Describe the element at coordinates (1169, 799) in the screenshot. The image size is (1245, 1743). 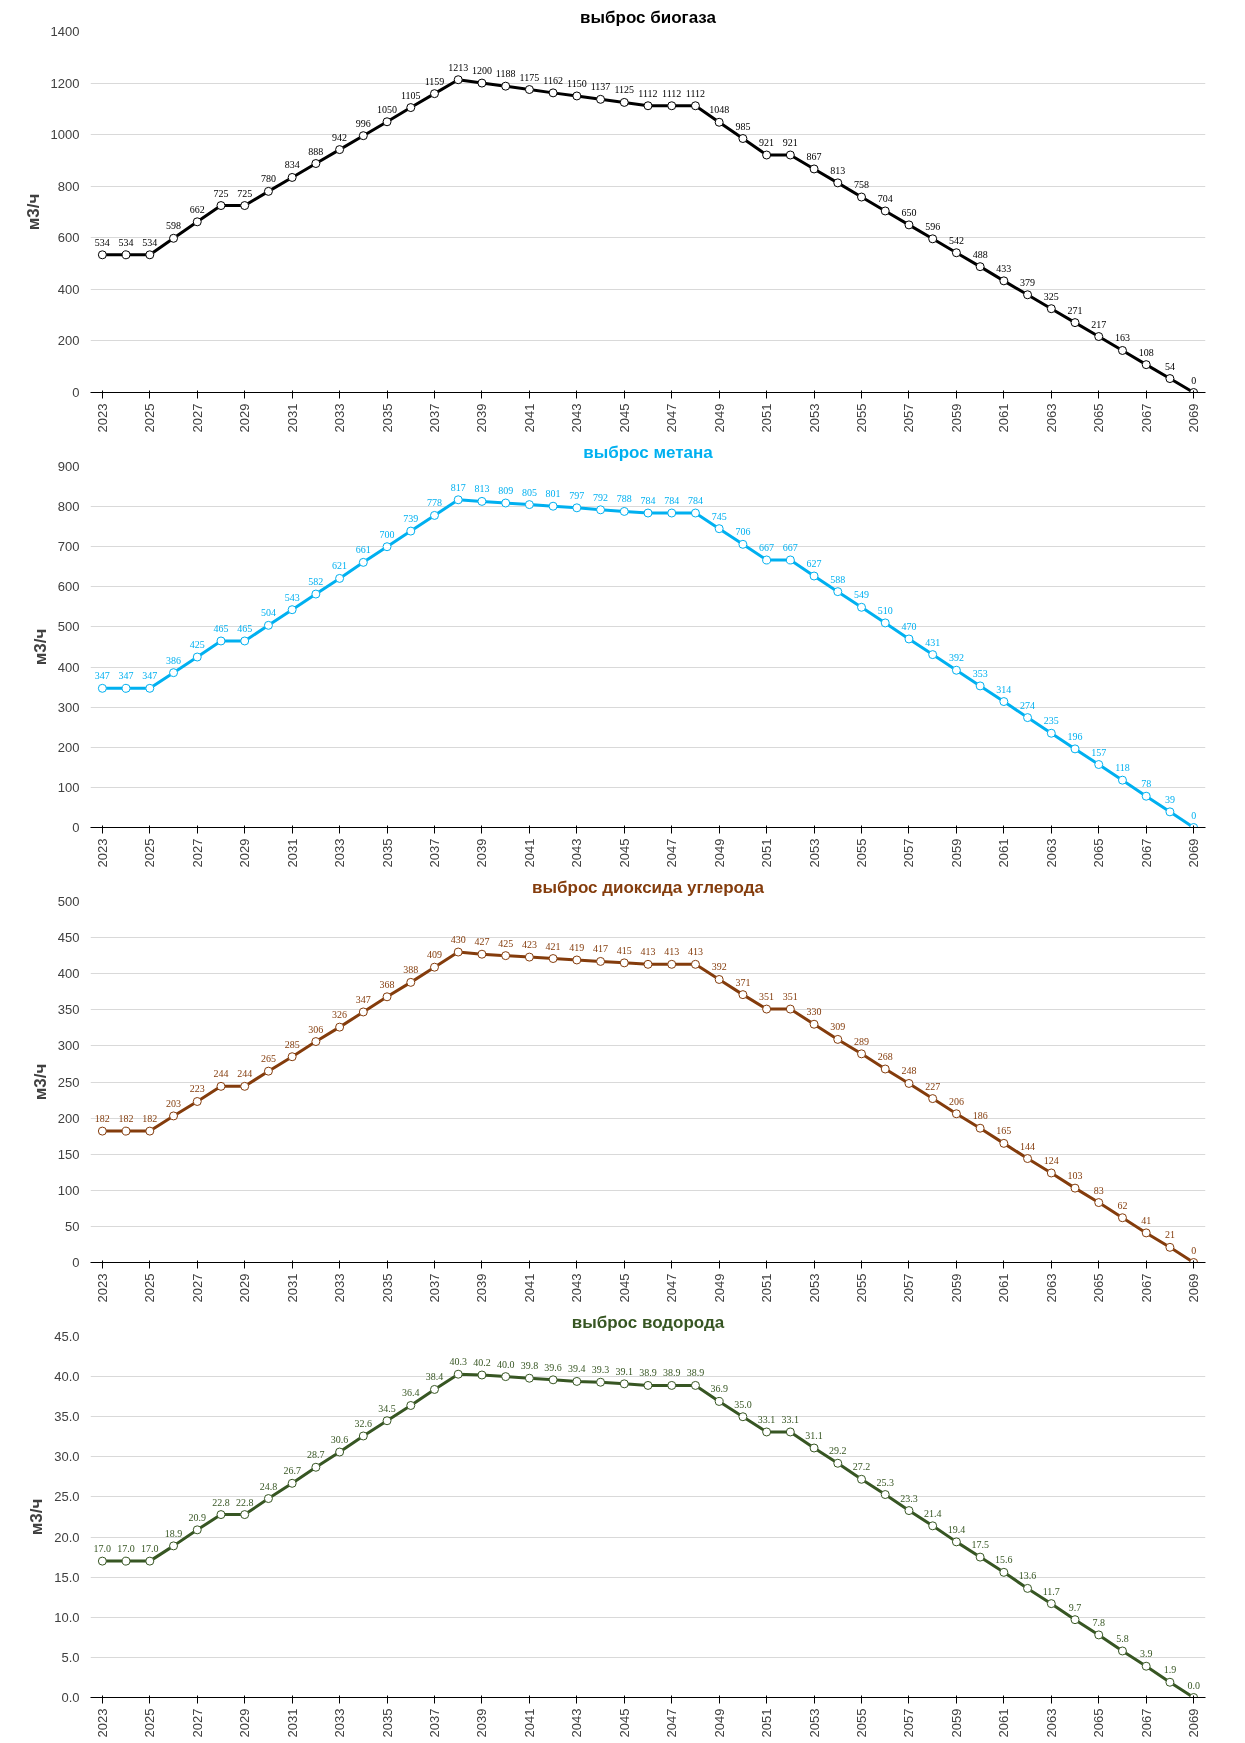
I see `data-label: 39` at that location.